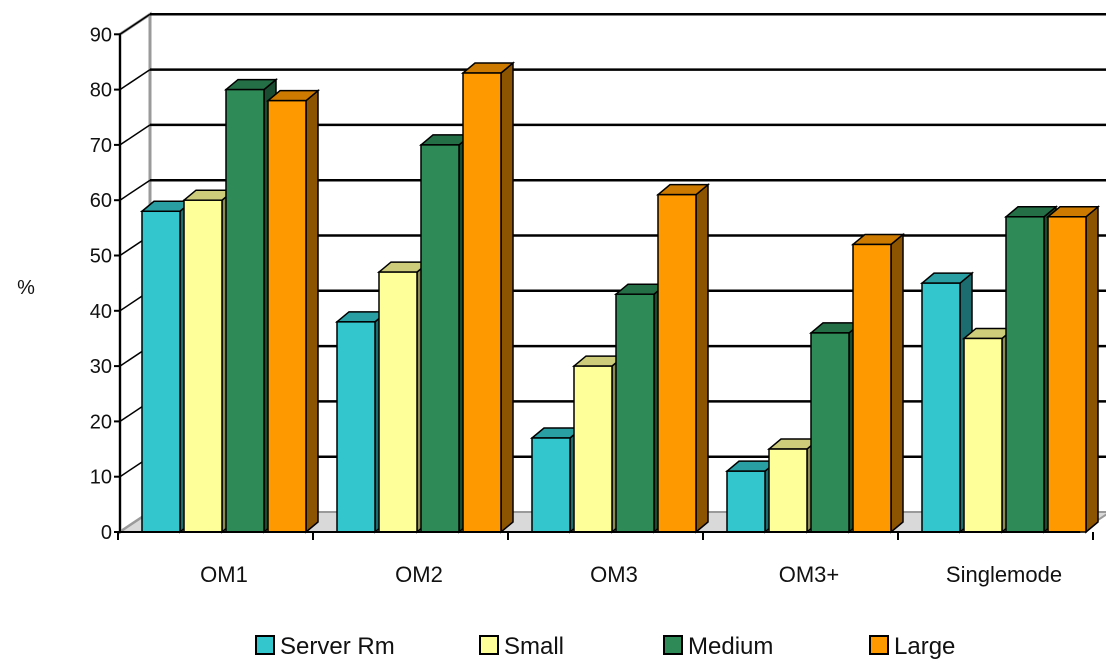 The image size is (1106, 664). Describe the element at coordinates (534, 646) in the screenshot. I see `legend-label: Small` at that location.